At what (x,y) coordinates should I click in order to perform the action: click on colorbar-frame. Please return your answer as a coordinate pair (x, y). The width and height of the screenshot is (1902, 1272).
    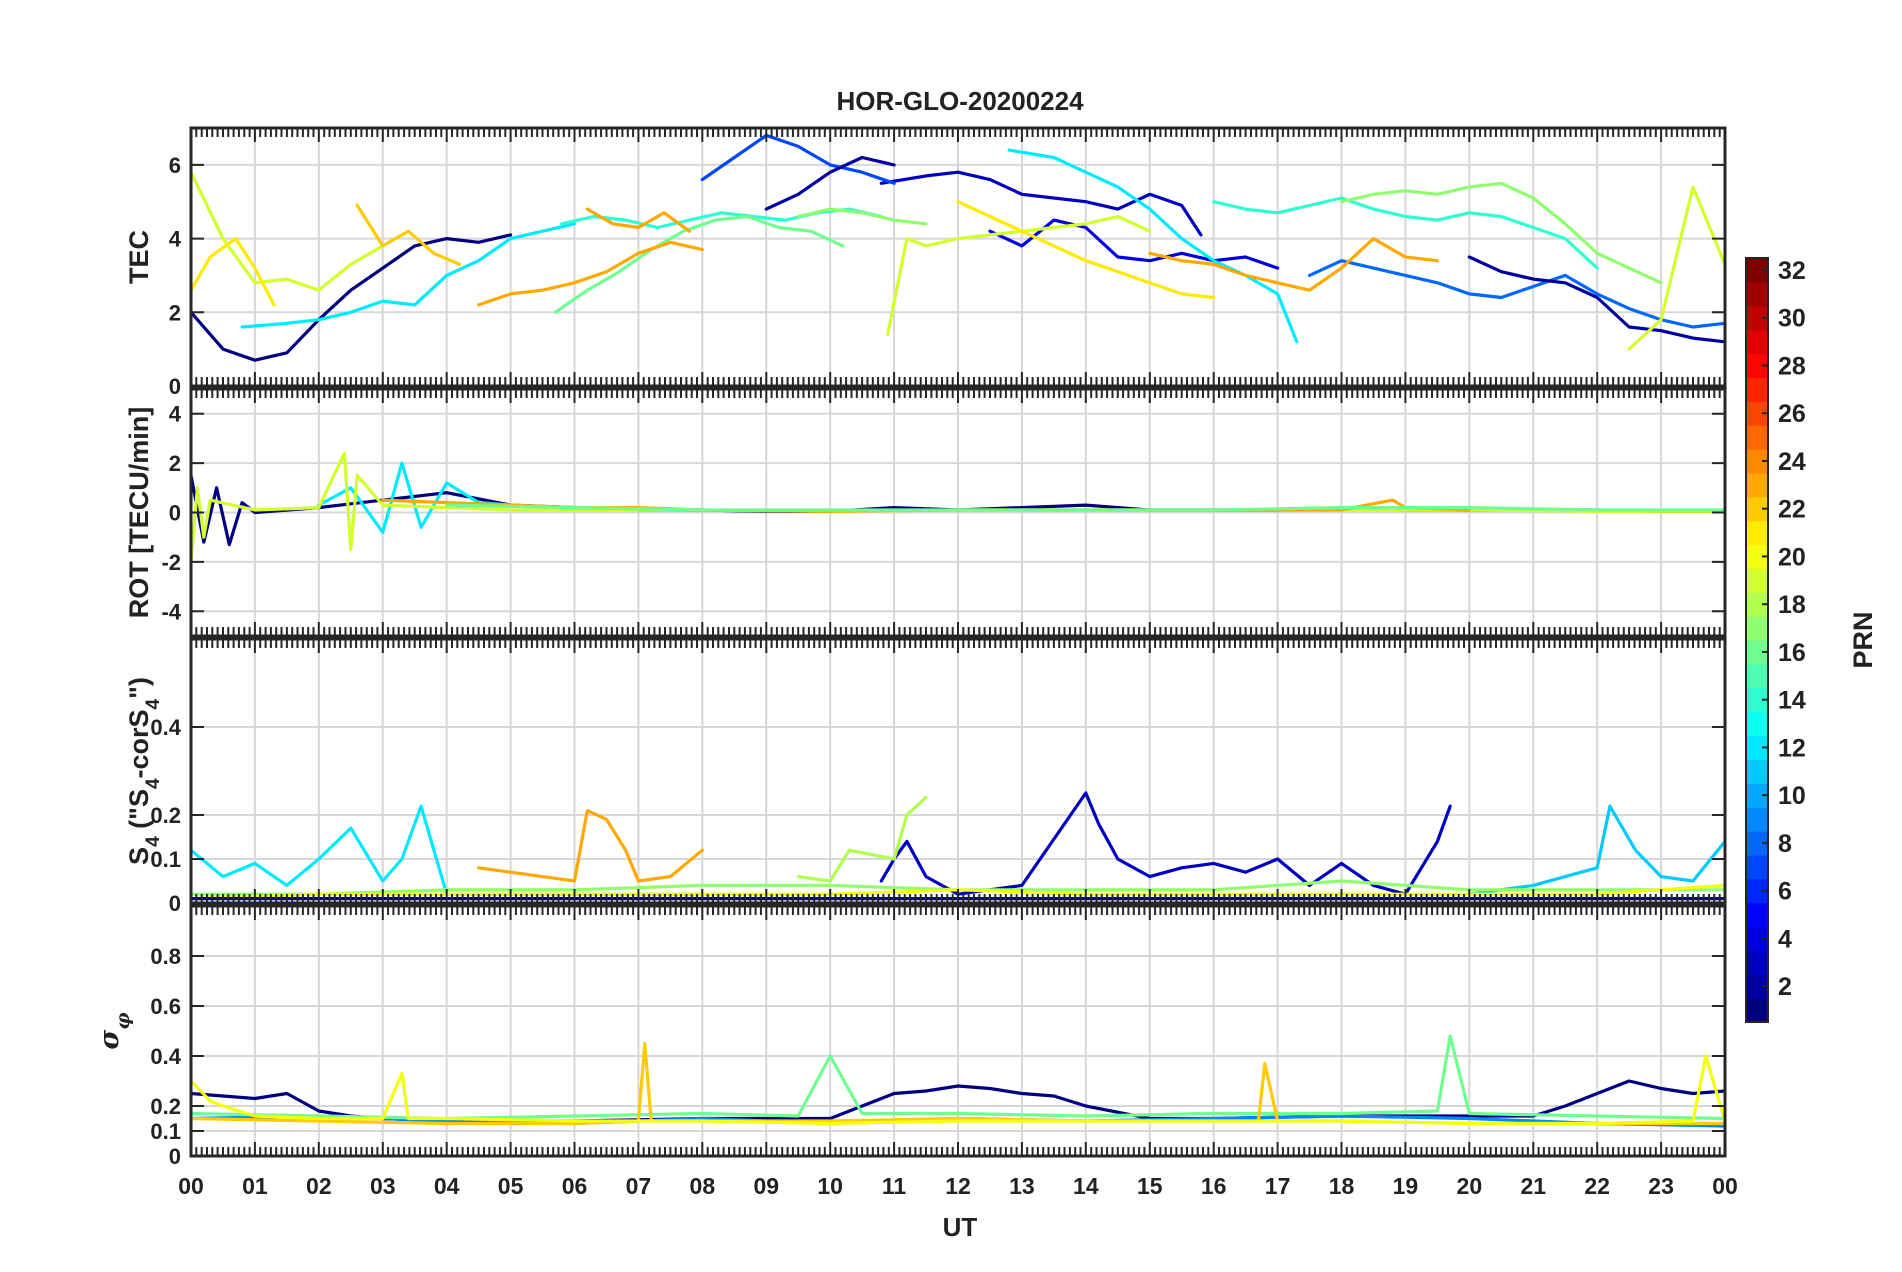
    Looking at the image, I should click on (1757, 640).